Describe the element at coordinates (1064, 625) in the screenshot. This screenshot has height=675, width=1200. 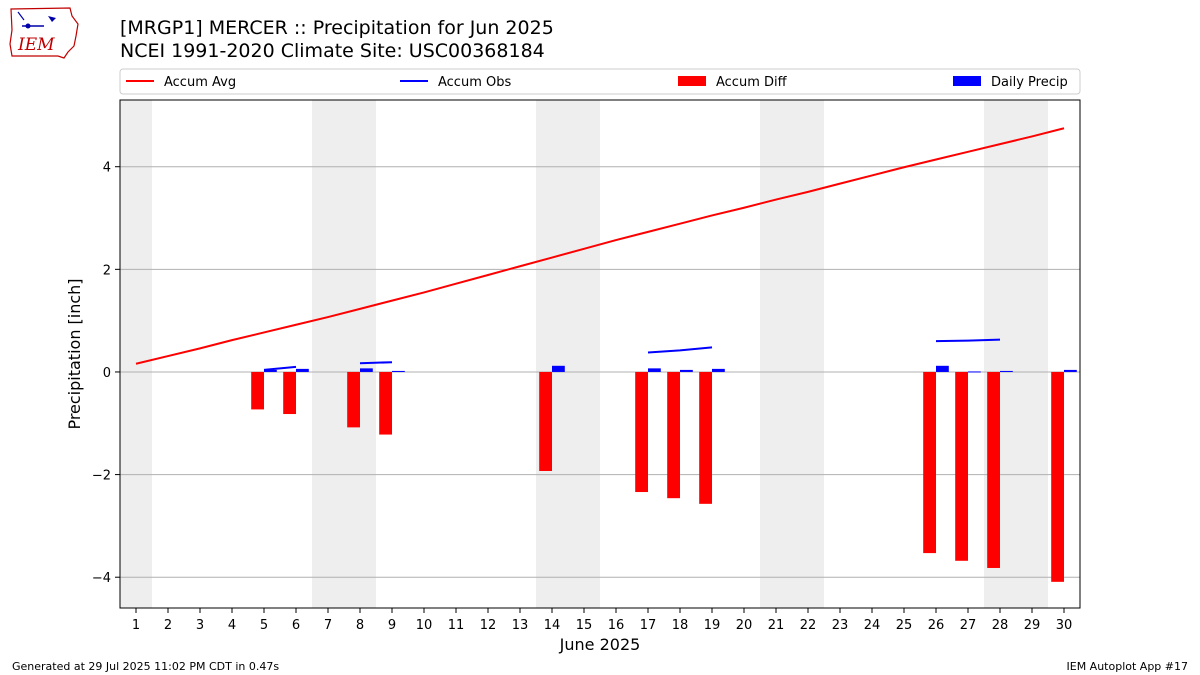
I see `x-tick-label: 30` at that location.